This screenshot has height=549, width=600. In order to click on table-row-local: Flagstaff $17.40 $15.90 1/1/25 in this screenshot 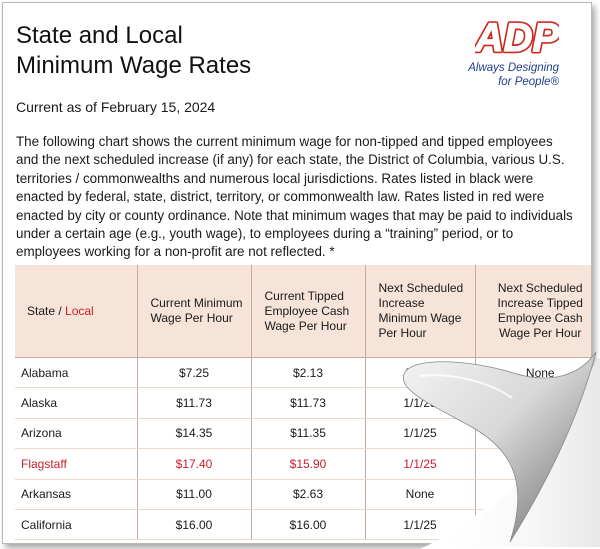, I will do `click(303, 464)`.